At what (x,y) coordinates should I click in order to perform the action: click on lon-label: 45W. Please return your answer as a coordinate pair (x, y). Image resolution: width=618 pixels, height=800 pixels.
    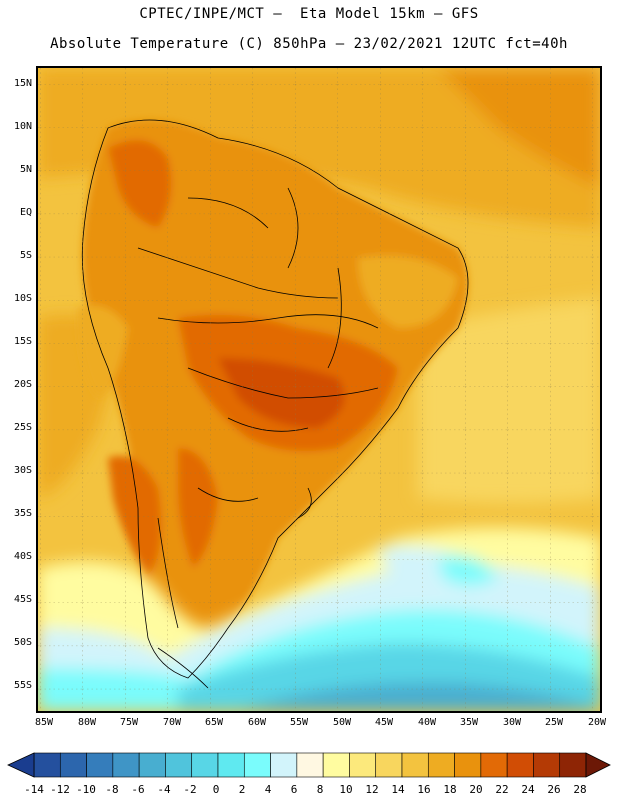
    Looking at the image, I should click on (384, 722).